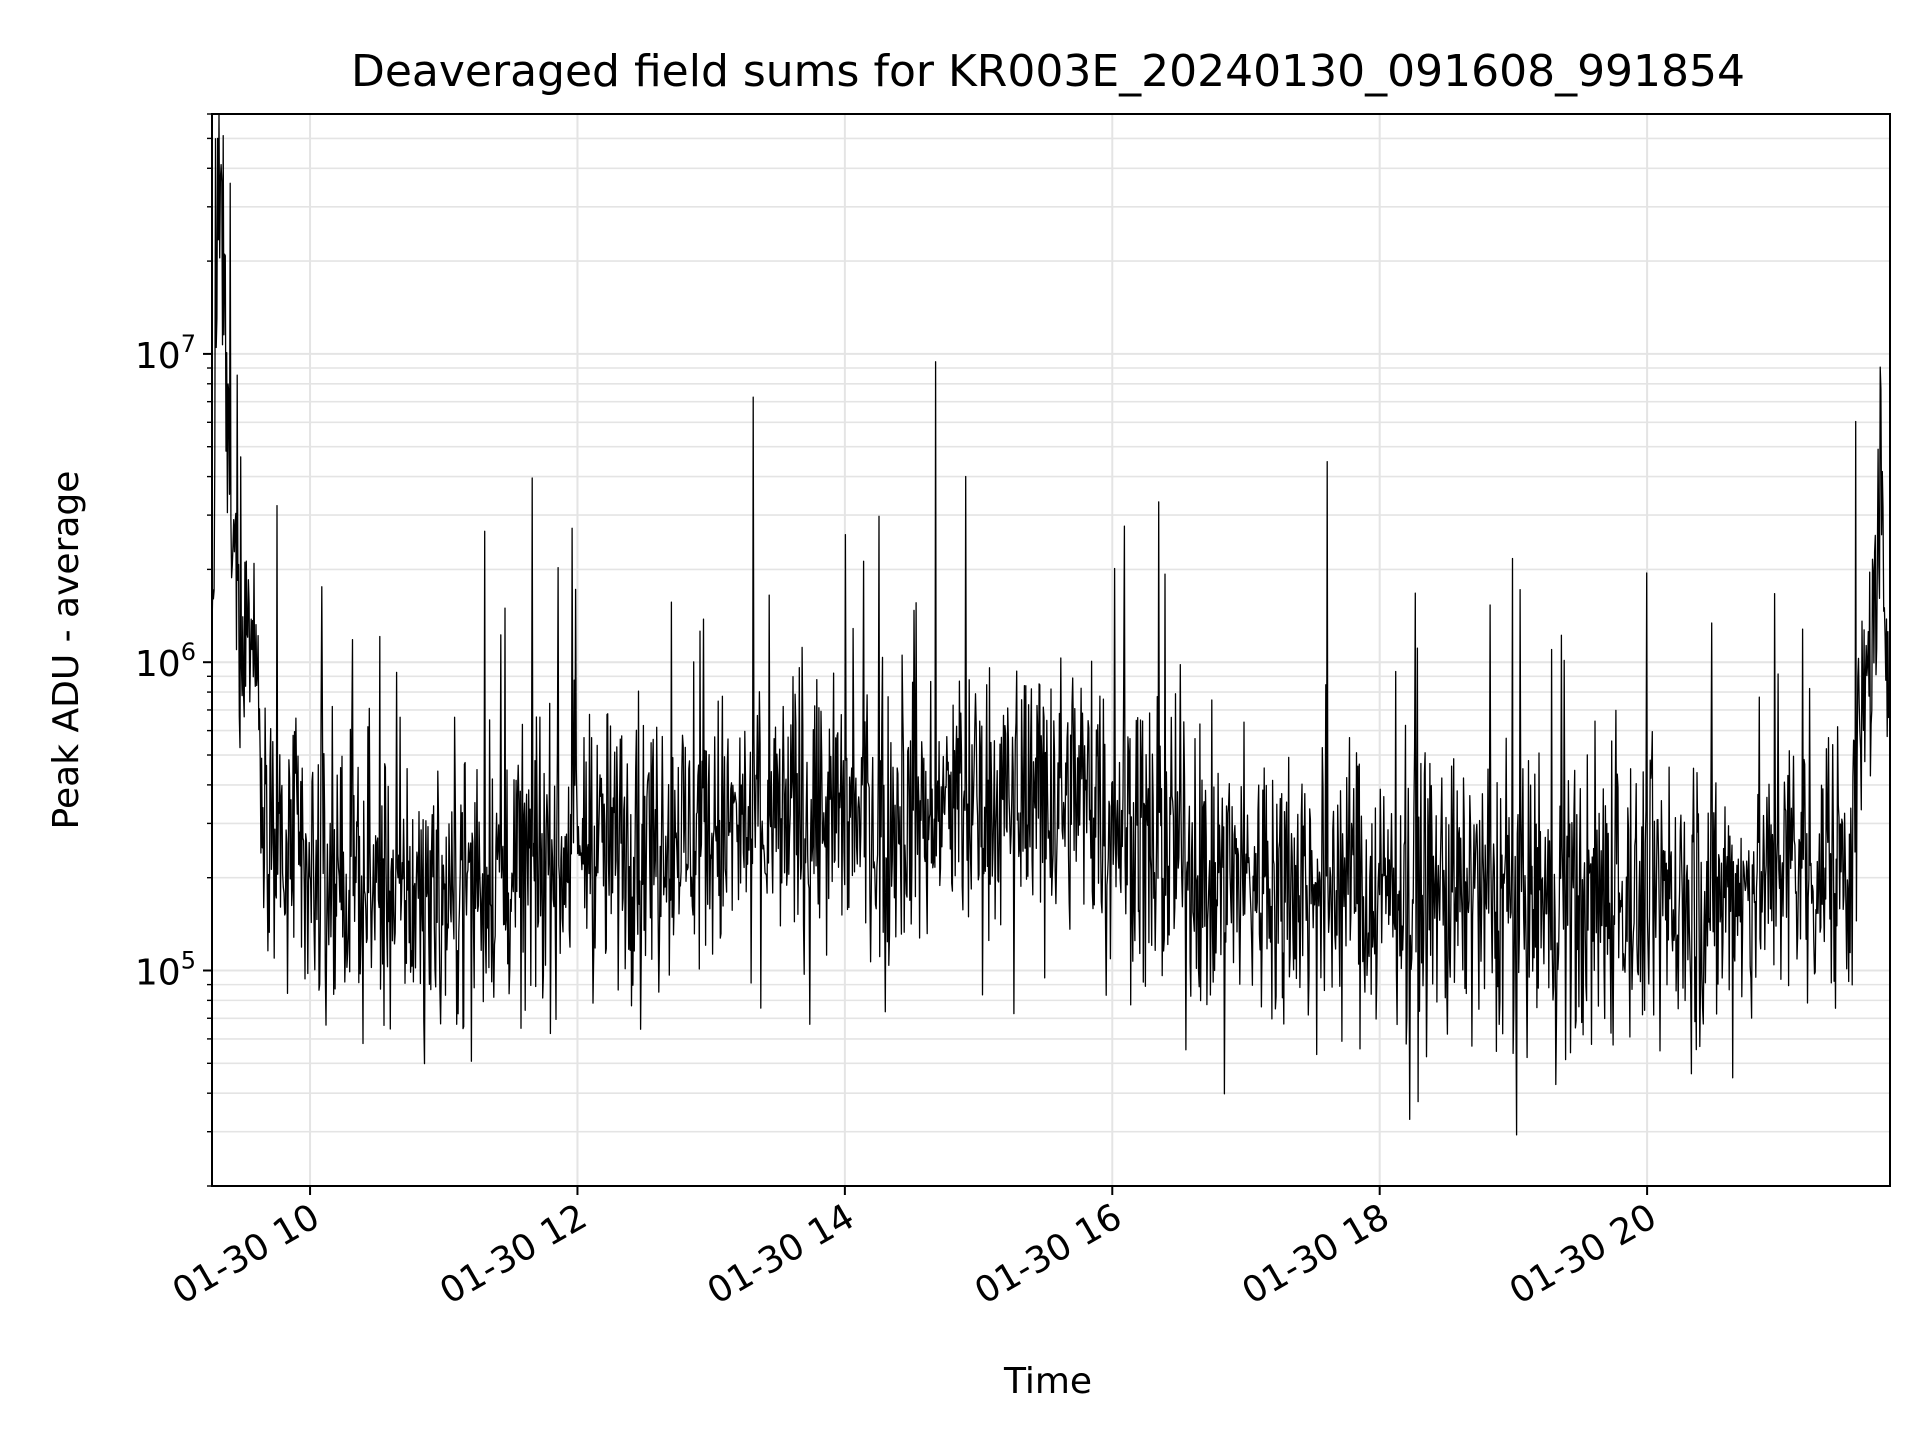 The width and height of the screenshot is (1920, 1440). Describe the element at coordinates (165, 353) in the screenshot. I see `y-tick-label: 10⁷` at that location.